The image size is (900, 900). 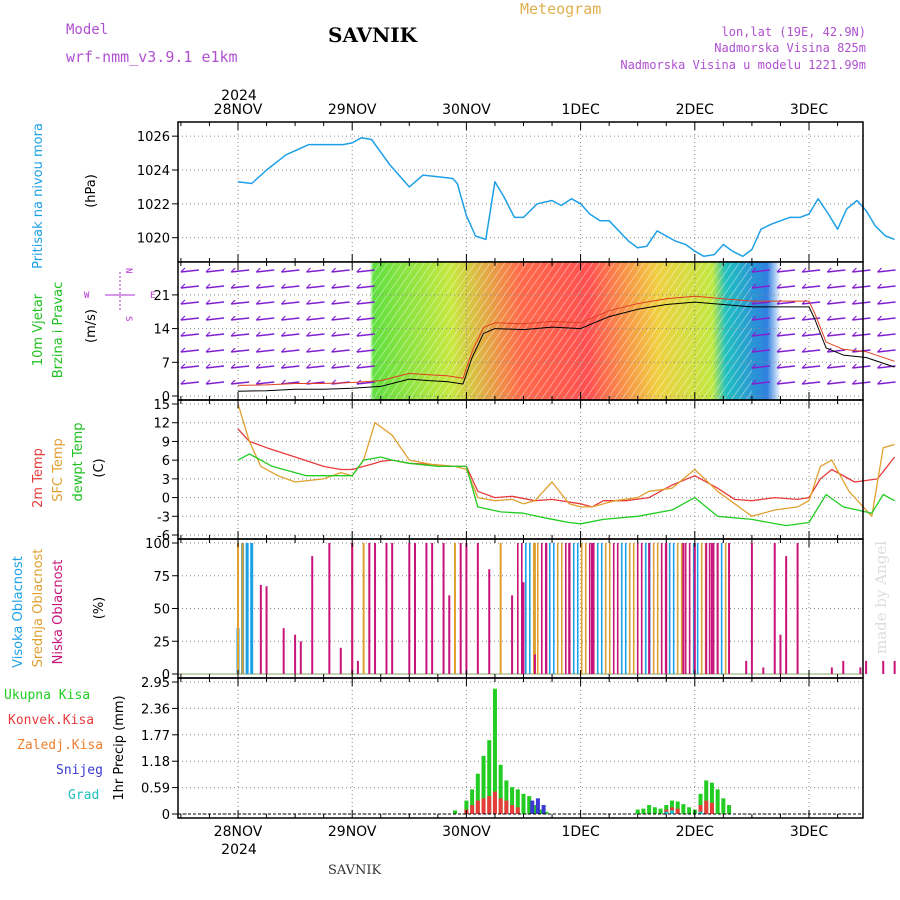 I want to click on wind-tick-label: 14, so click(x=161, y=330).